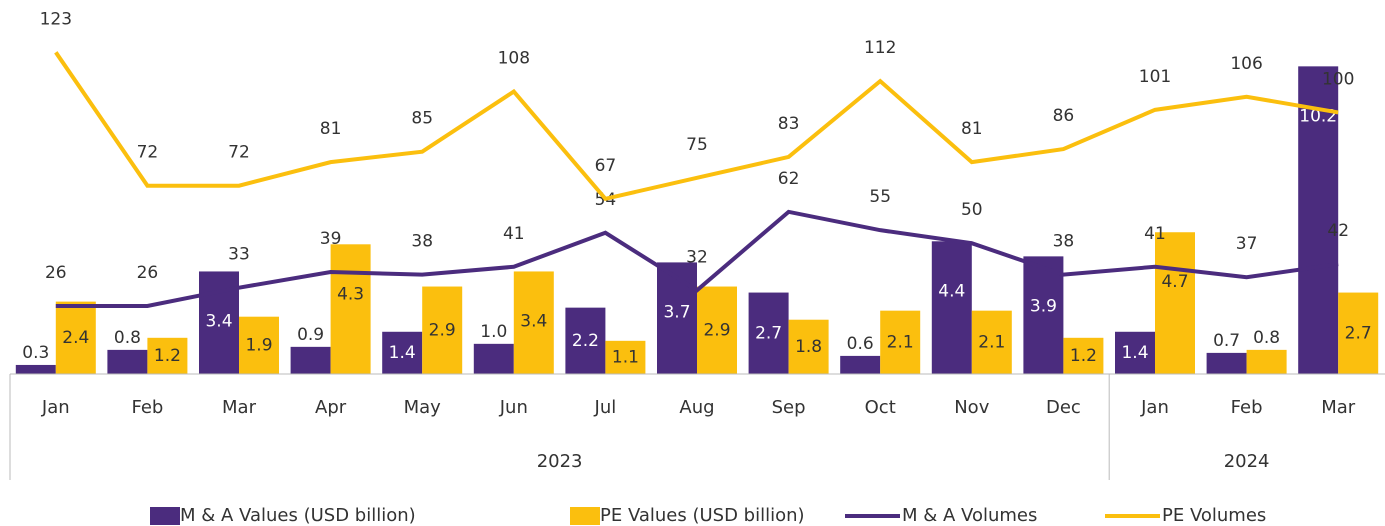  I want to click on bar-value-label: 0.7, so click(1226, 341).